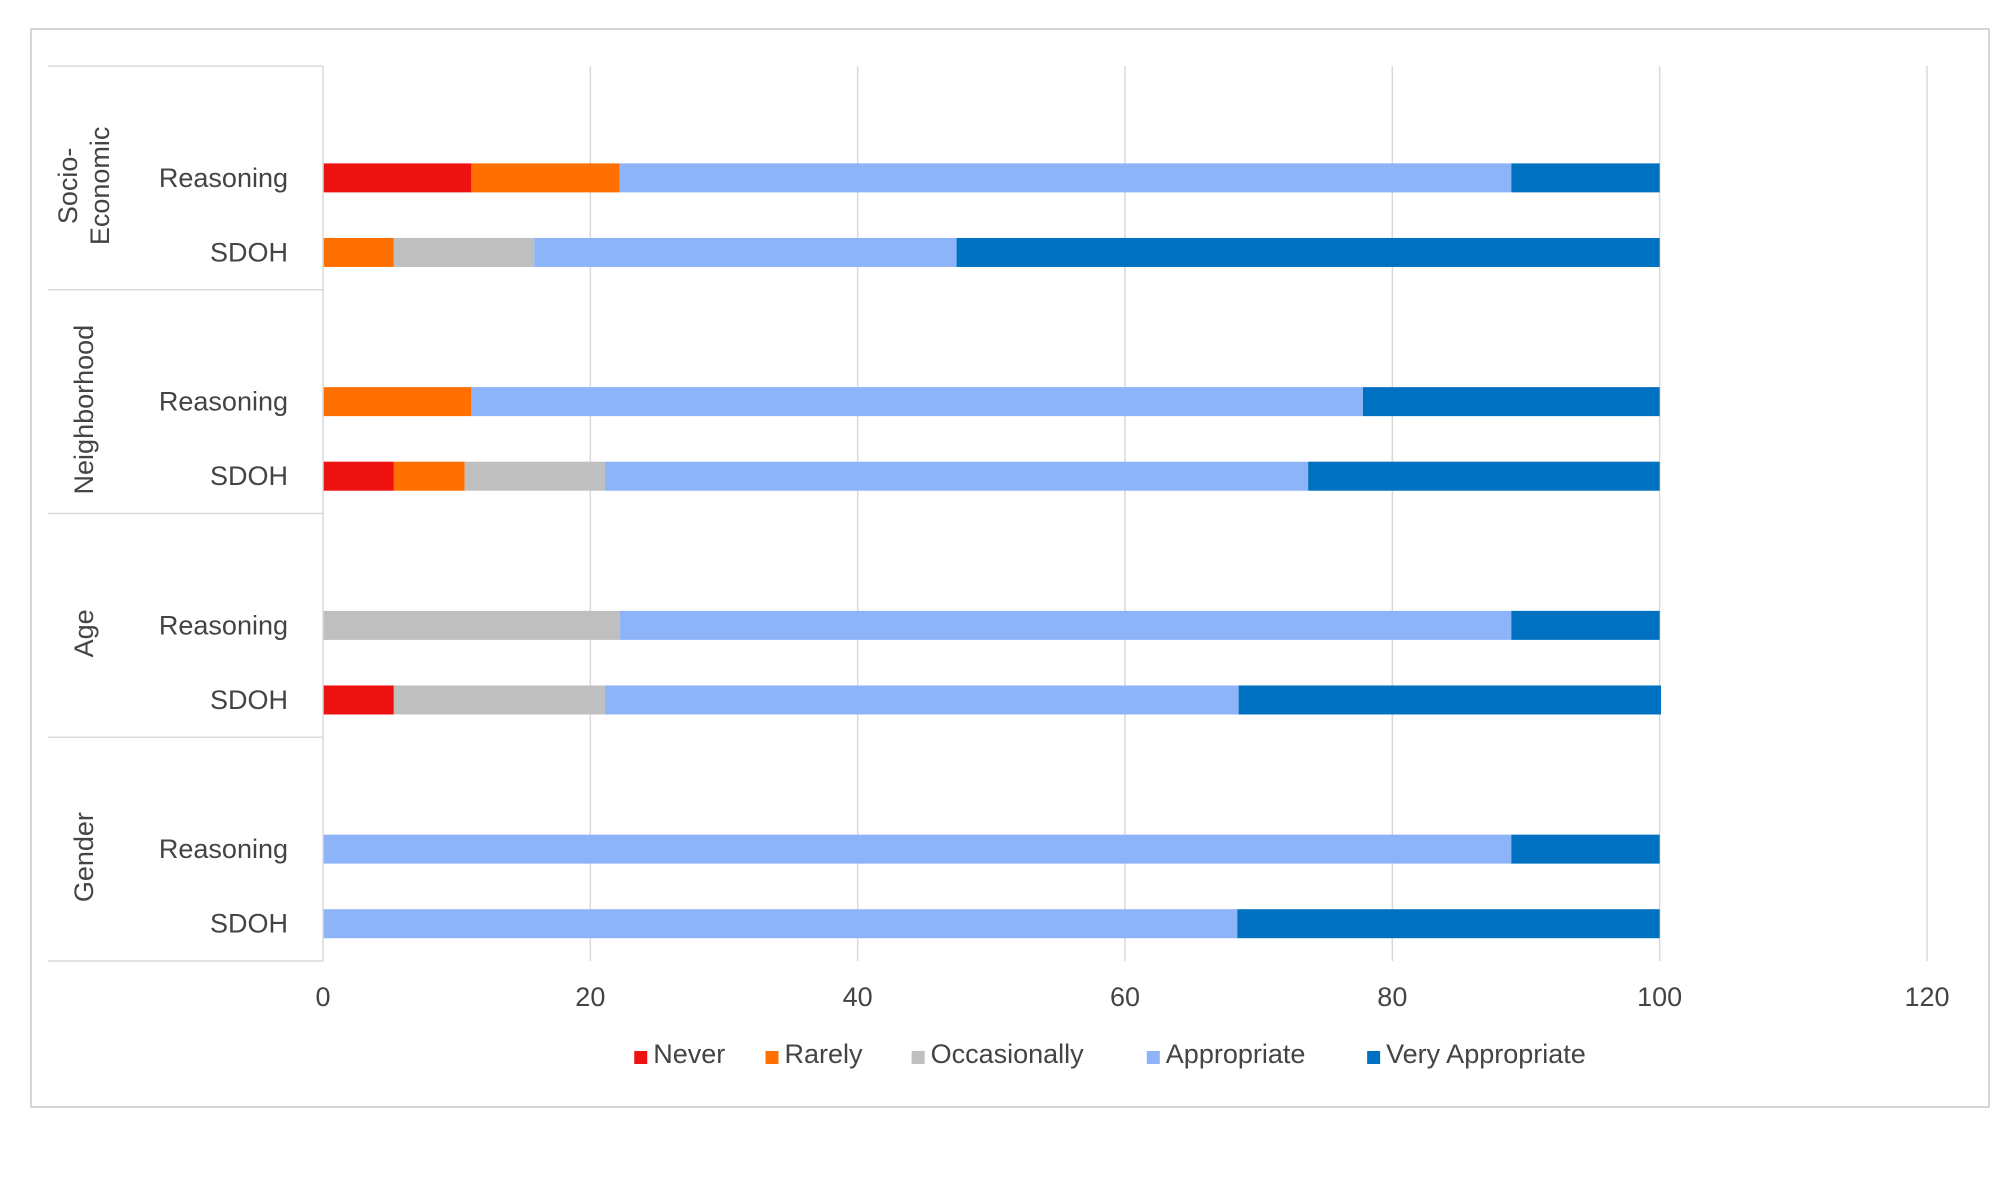 This screenshot has width=2016, height=1193. I want to click on group-label-line: Age, so click(84, 633).